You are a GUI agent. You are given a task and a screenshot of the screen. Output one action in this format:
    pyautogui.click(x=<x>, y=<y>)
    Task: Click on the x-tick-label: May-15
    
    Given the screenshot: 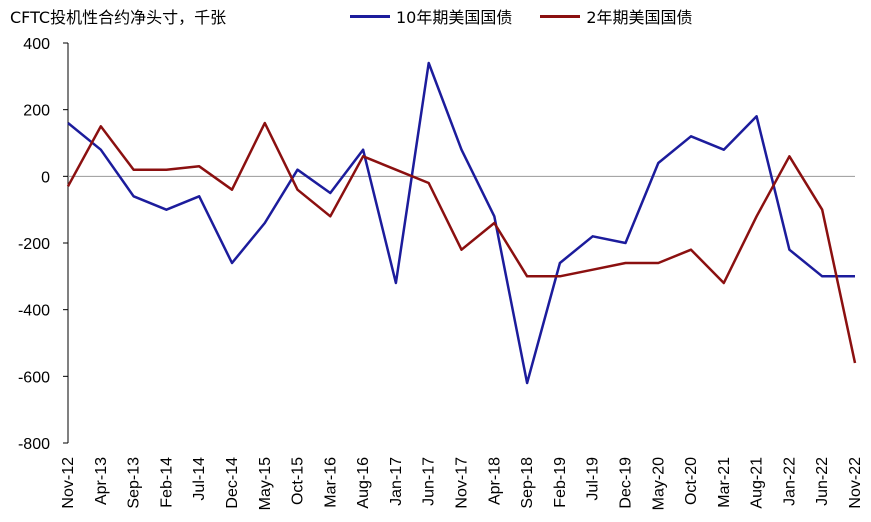 What is the action you would take?
    pyautogui.click(x=265, y=483)
    